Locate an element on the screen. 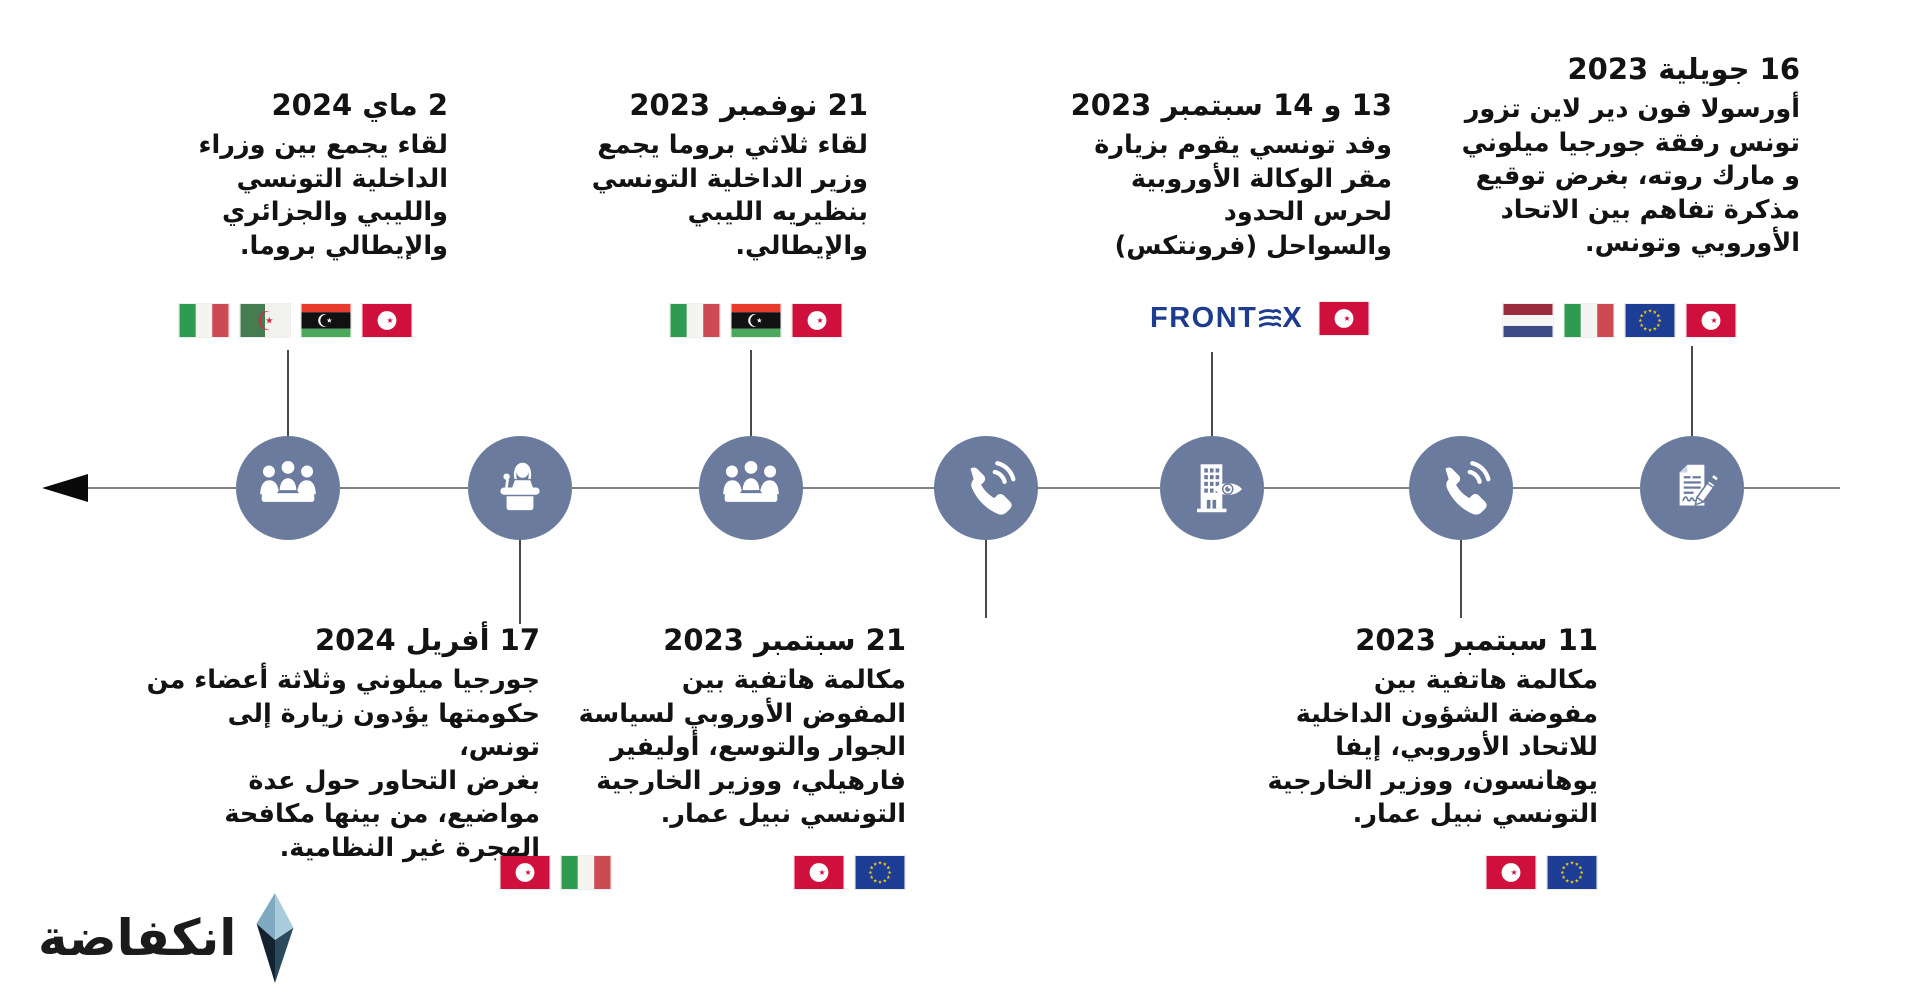 This screenshot has width=1920, height=1000. frontex-logo: FRONT X is located at coordinates (1226, 318).